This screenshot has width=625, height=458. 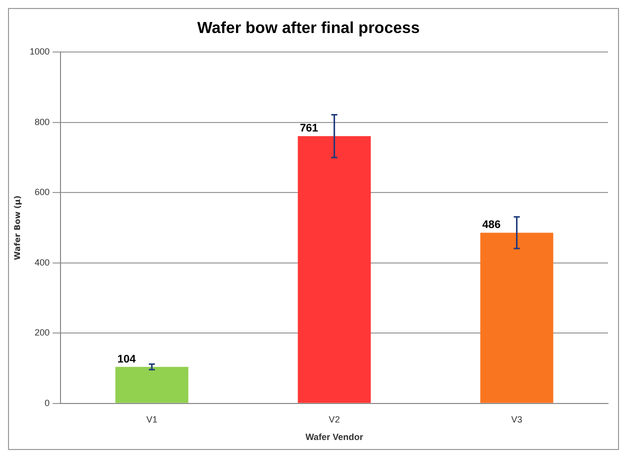 What do you see at coordinates (334, 419) in the screenshot?
I see `x-tick-label: V2` at bounding box center [334, 419].